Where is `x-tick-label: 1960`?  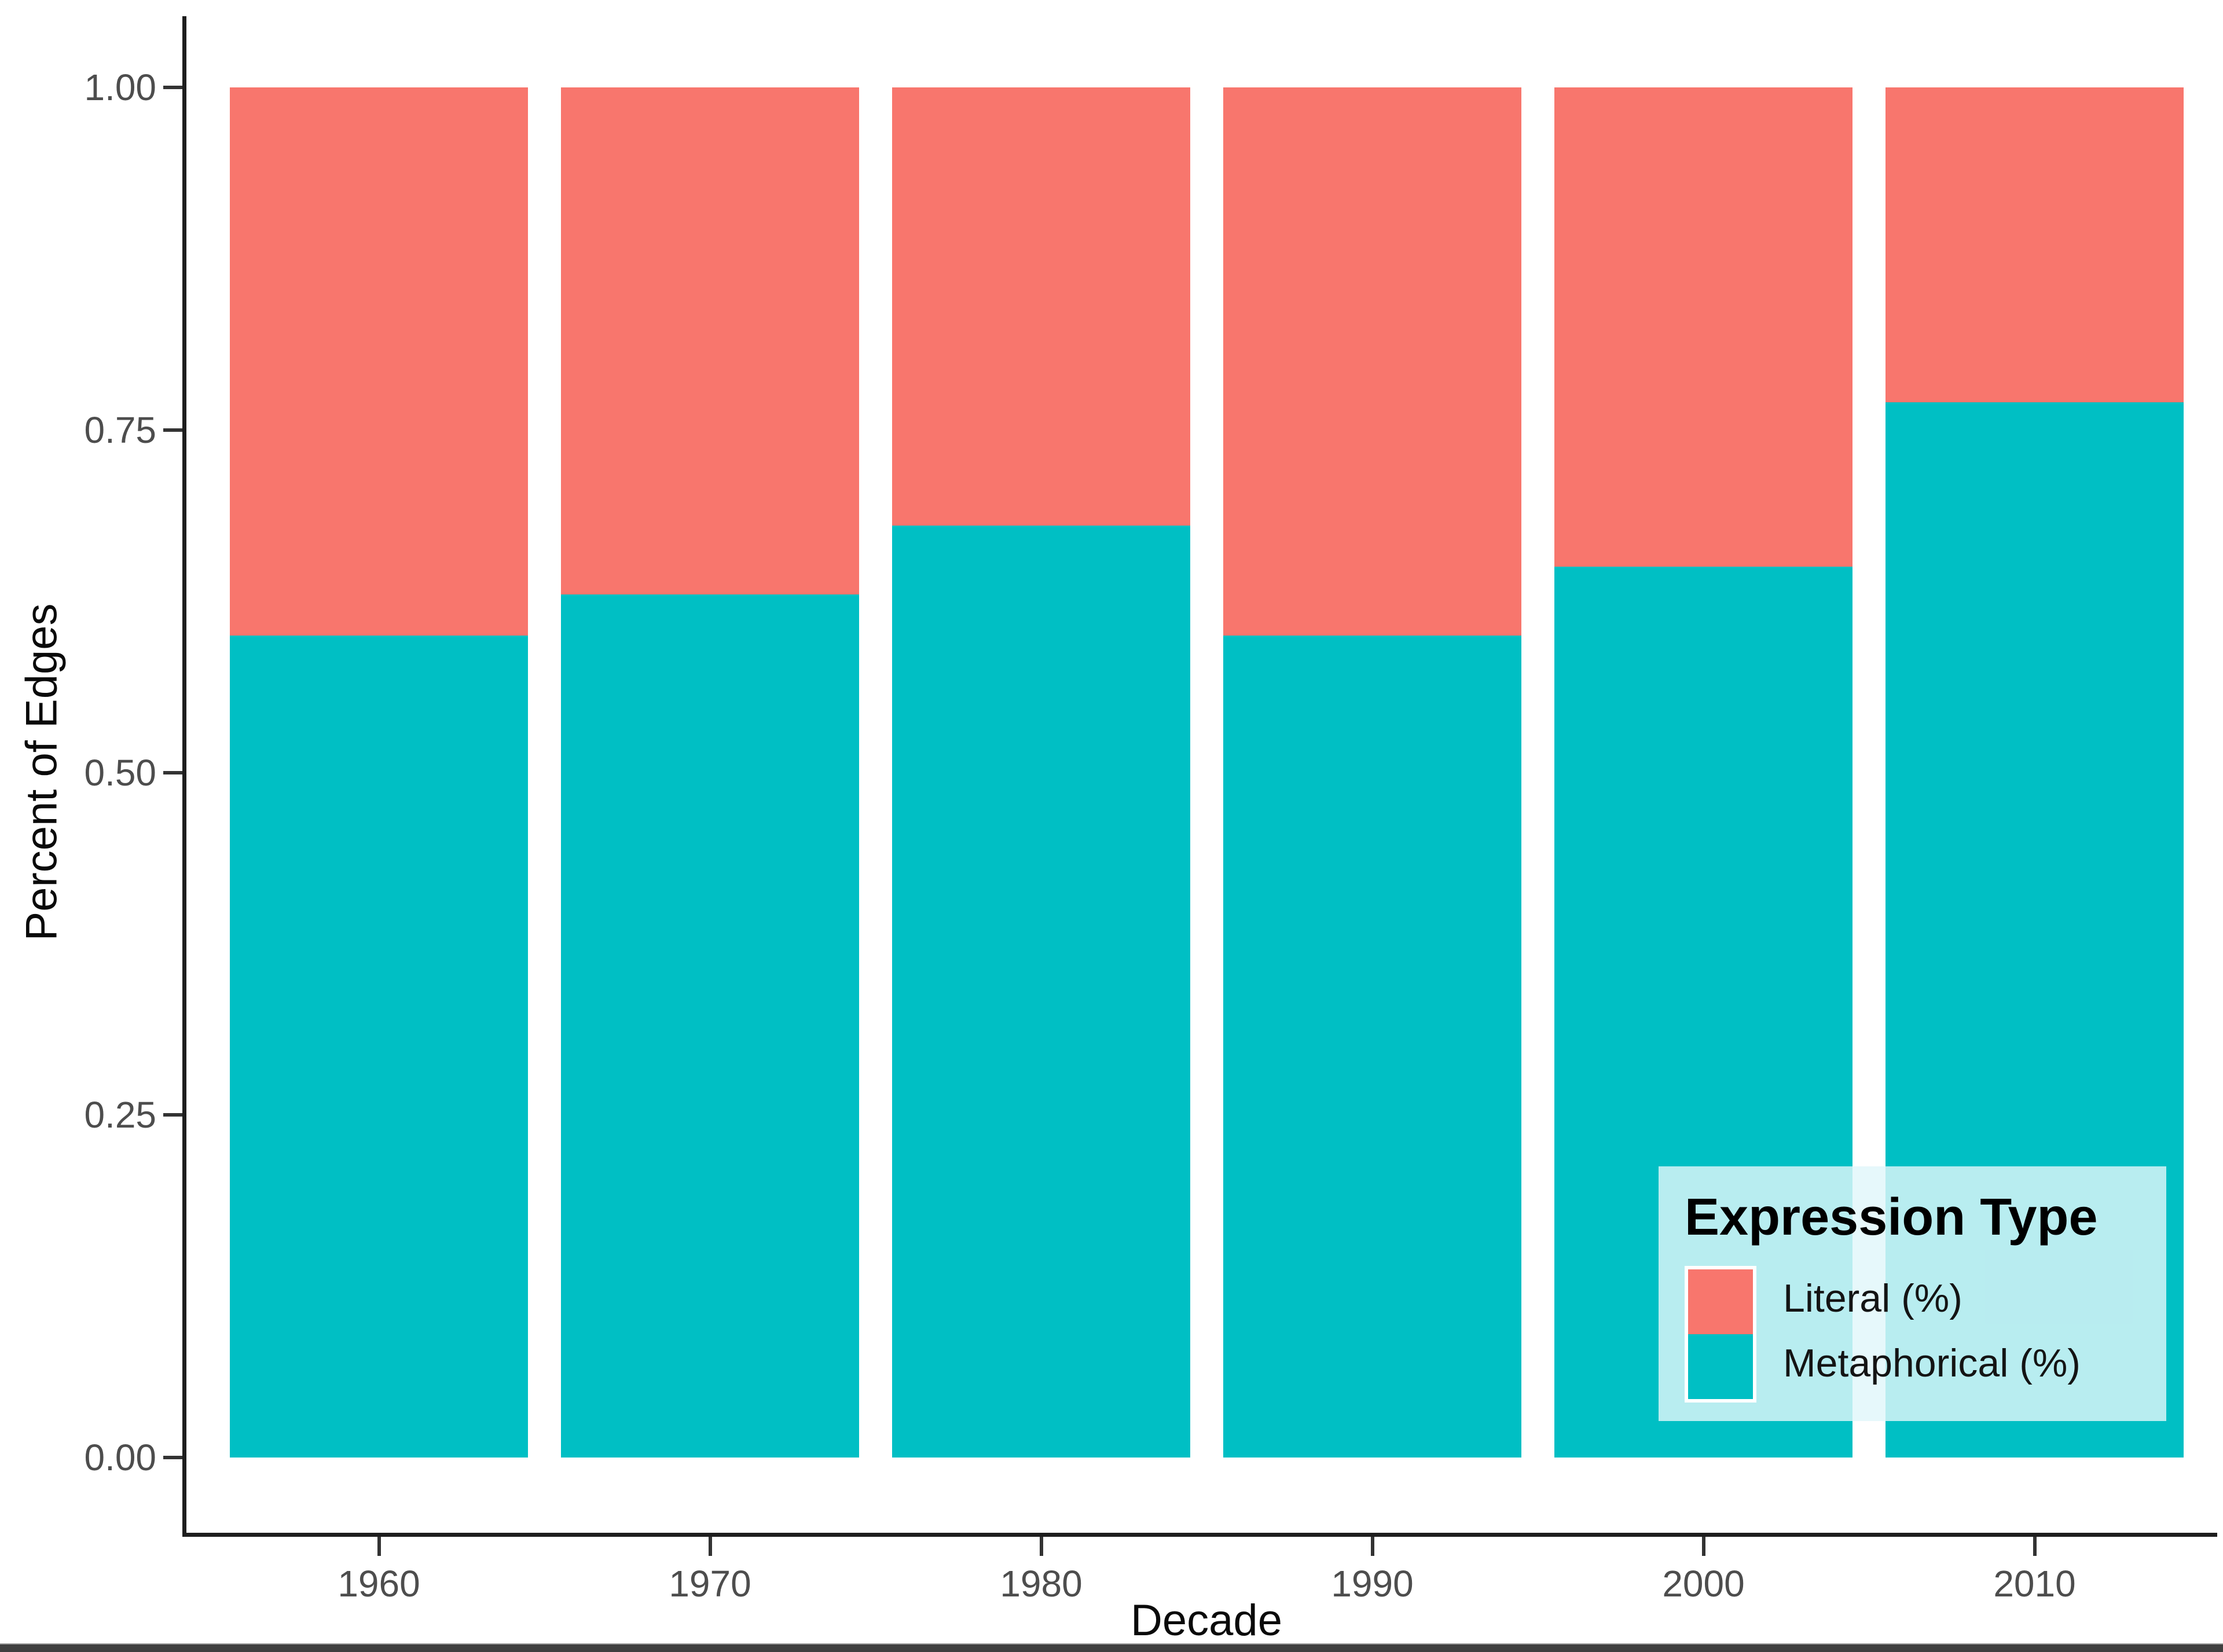 x-tick-label: 1960 is located at coordinates (379, 1584).